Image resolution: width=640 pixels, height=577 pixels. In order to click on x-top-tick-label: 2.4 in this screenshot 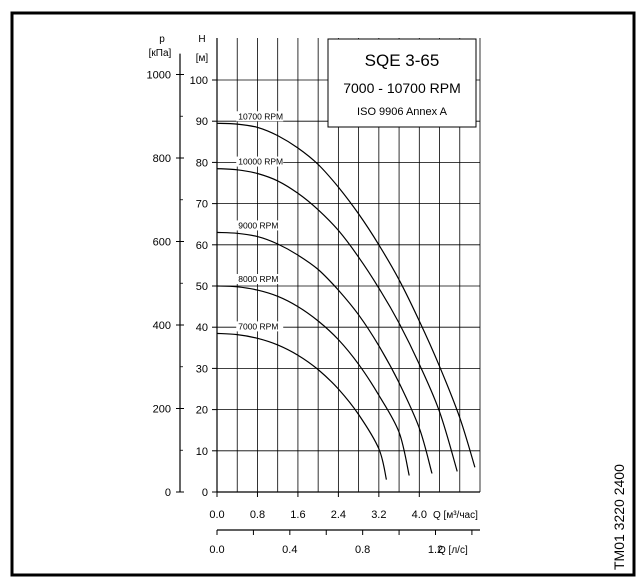, I will do `click(338, 515)`.